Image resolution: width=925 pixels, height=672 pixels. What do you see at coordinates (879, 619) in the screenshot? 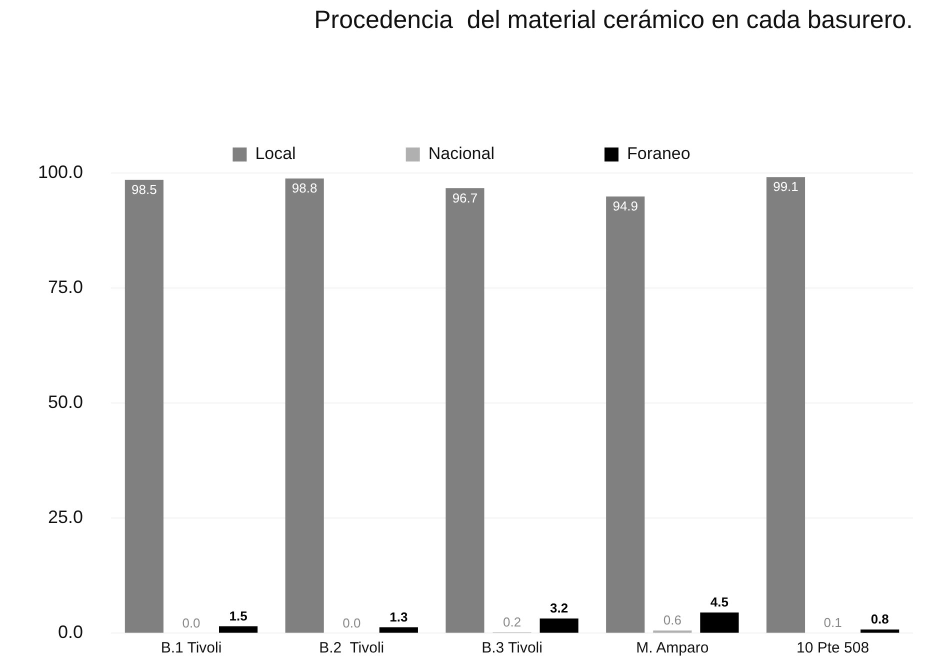
I see `data-label: 0.8` at bounding box center [879, 619].